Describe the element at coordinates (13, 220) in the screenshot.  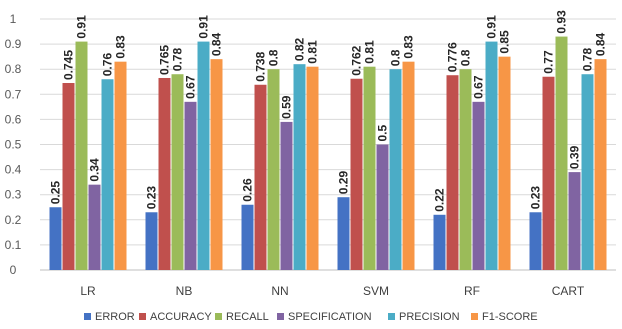
I see `y-tick-label: 0.2` at that location.